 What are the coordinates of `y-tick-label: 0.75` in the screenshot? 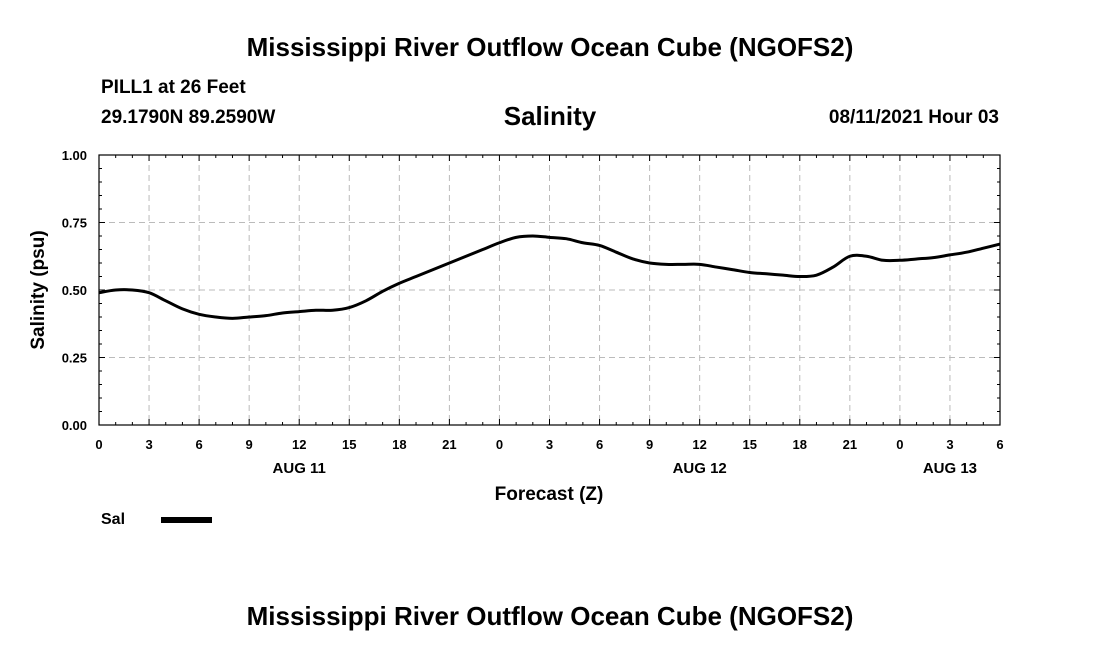 It's located at (74, 223).